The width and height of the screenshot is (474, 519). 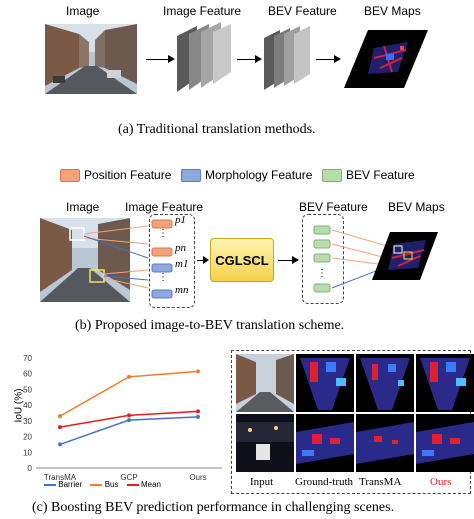 I want to click on grid-label-ours: Ours, so click(x=441, y=482).